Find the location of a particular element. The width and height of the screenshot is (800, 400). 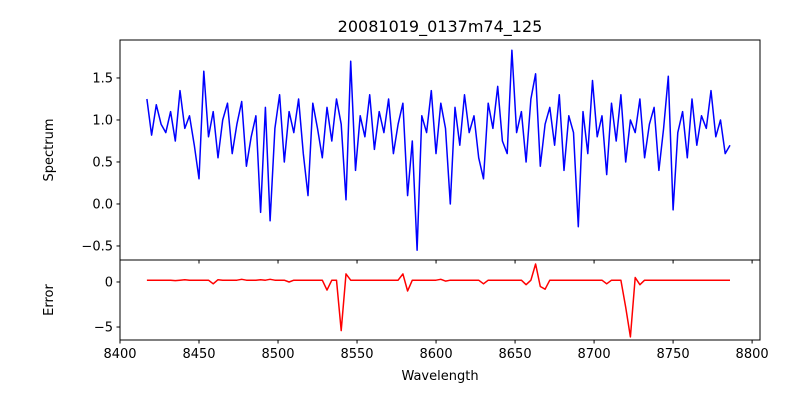

error-xtick-label: 8750 is located at coordinates (673, 354).